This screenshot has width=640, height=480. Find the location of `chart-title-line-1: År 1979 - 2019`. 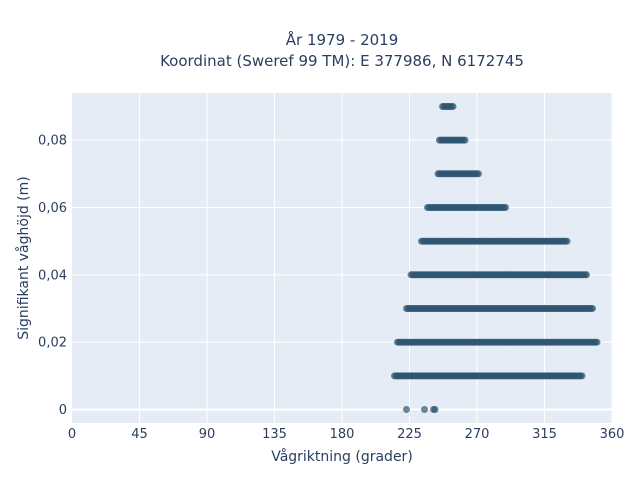

chart-title-line-1: År 1979 - 2019 is located at coordinates (342, 39).